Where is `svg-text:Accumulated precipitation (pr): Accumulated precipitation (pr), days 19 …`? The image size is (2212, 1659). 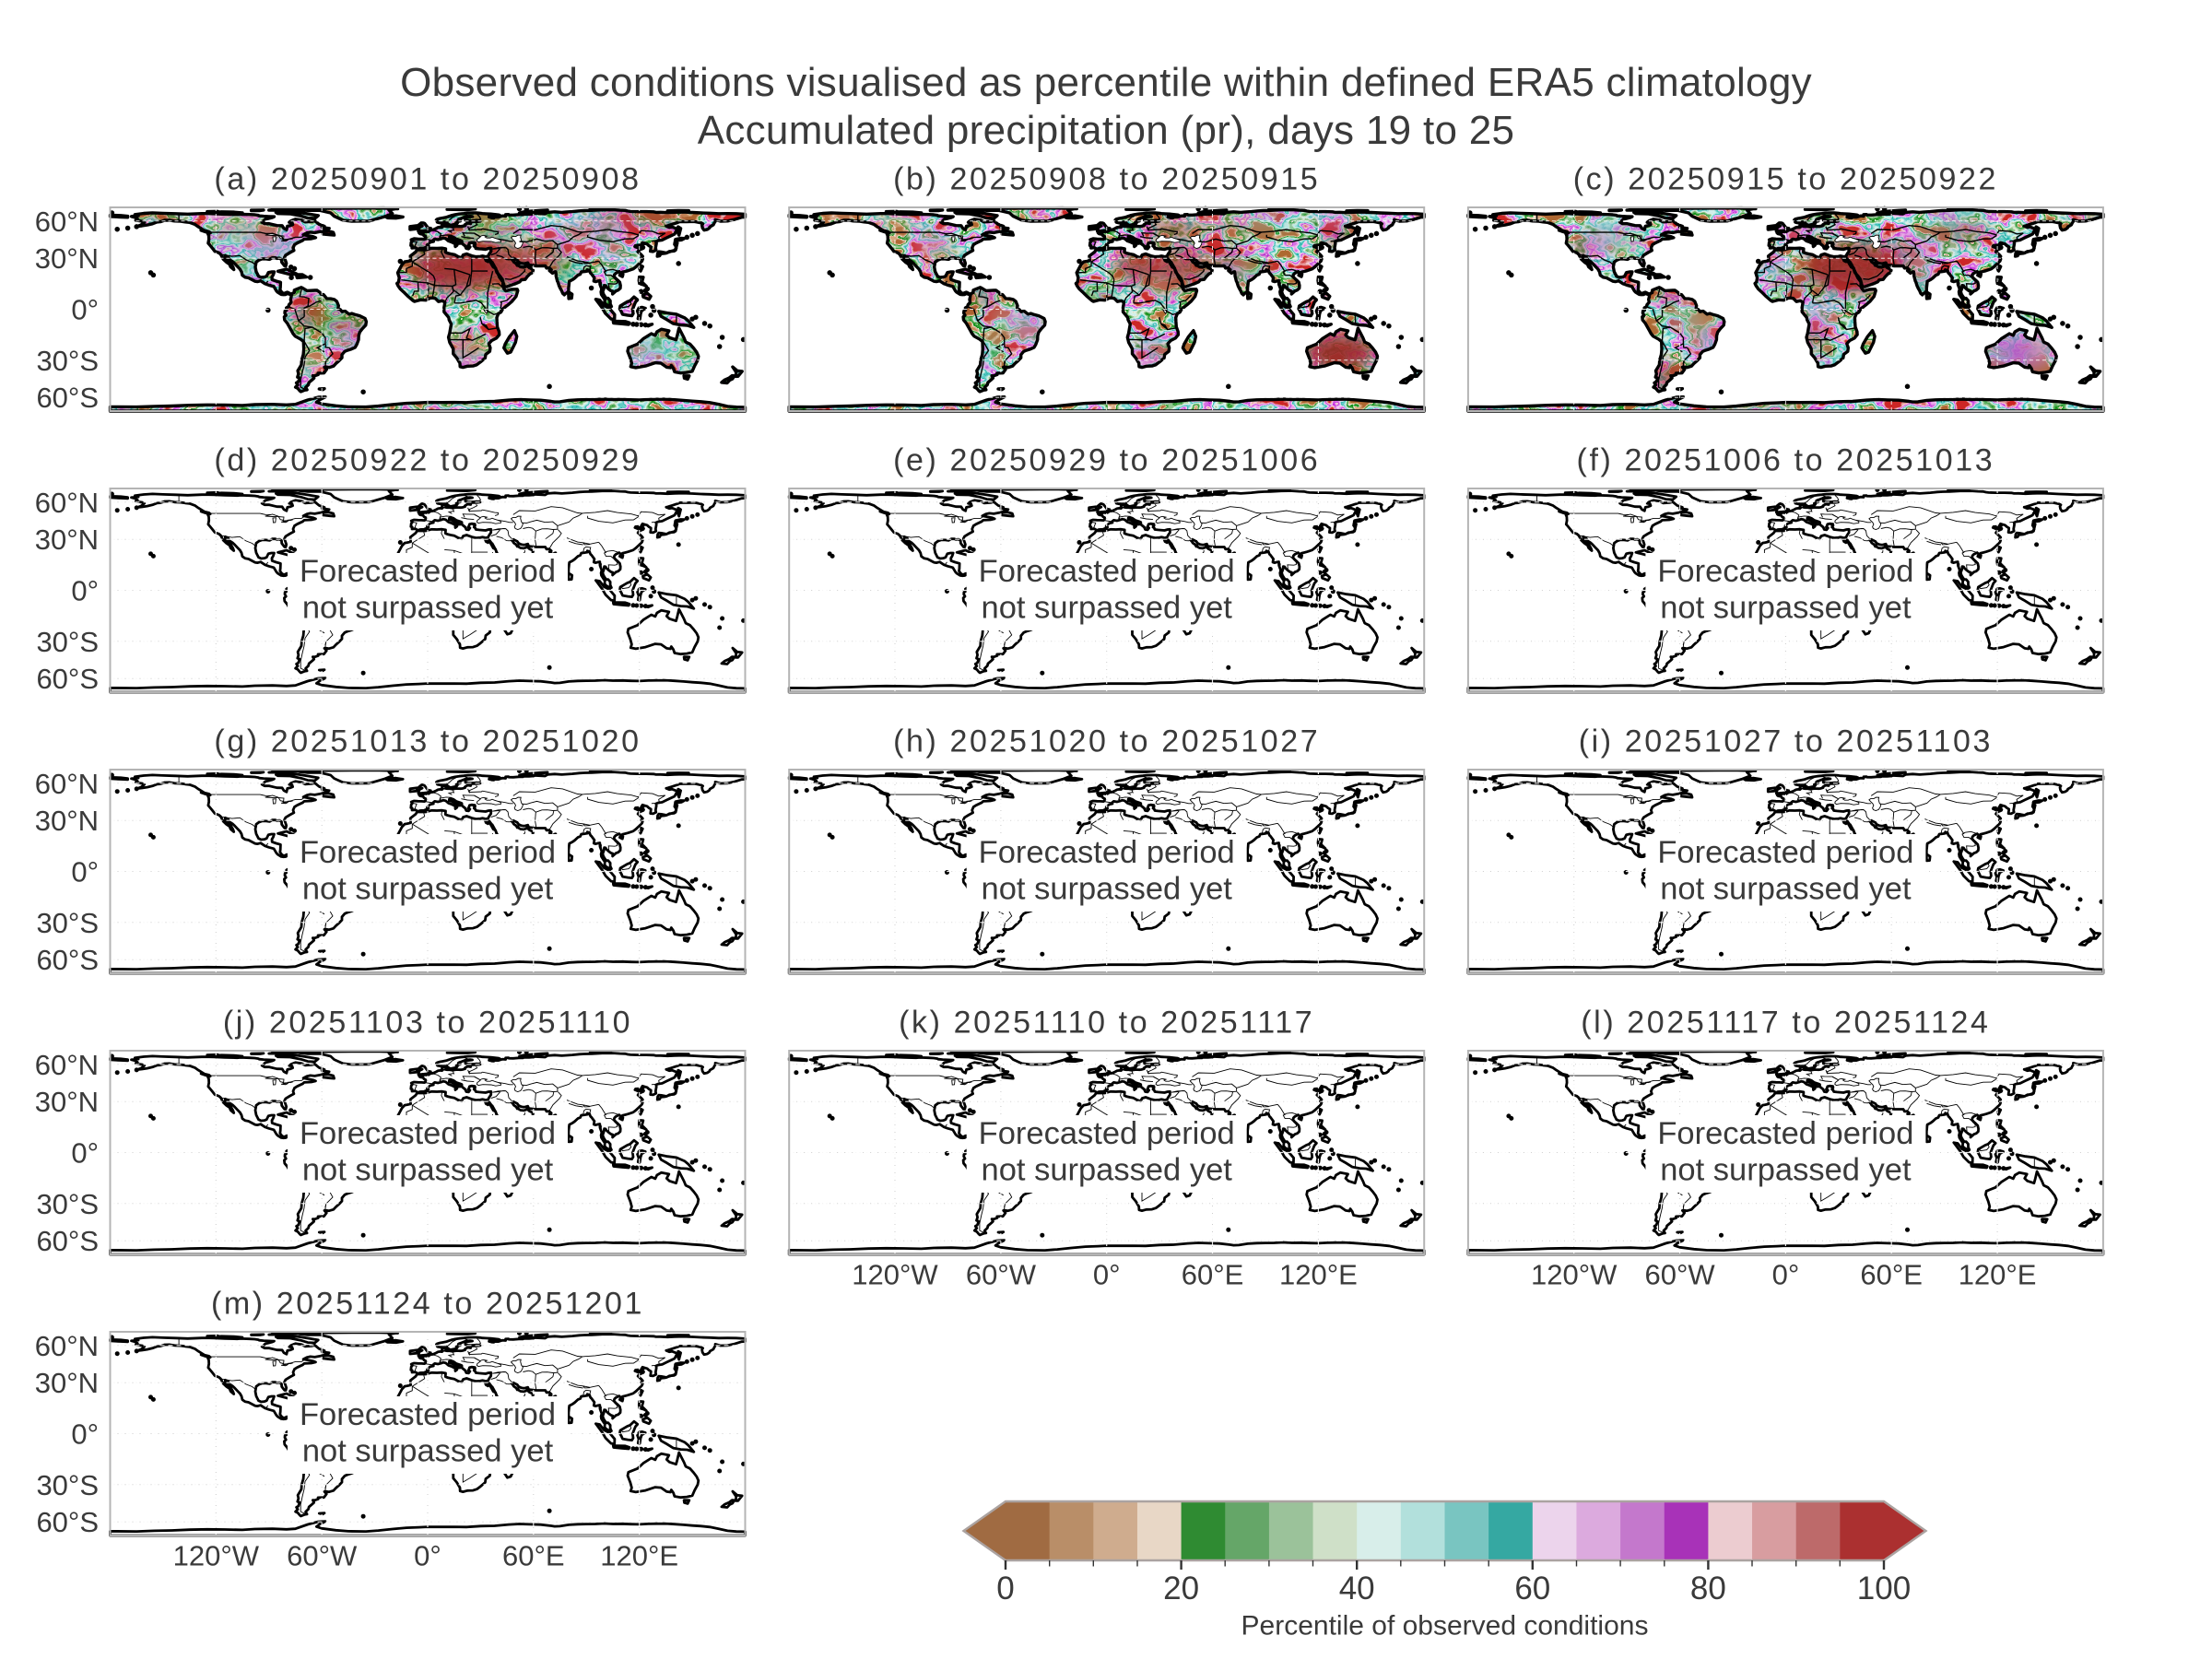
svg-text:Accumulated precipitation (pr): Accumulated precipitation (pr), days 19 … is located at coordinates (1106, 130).